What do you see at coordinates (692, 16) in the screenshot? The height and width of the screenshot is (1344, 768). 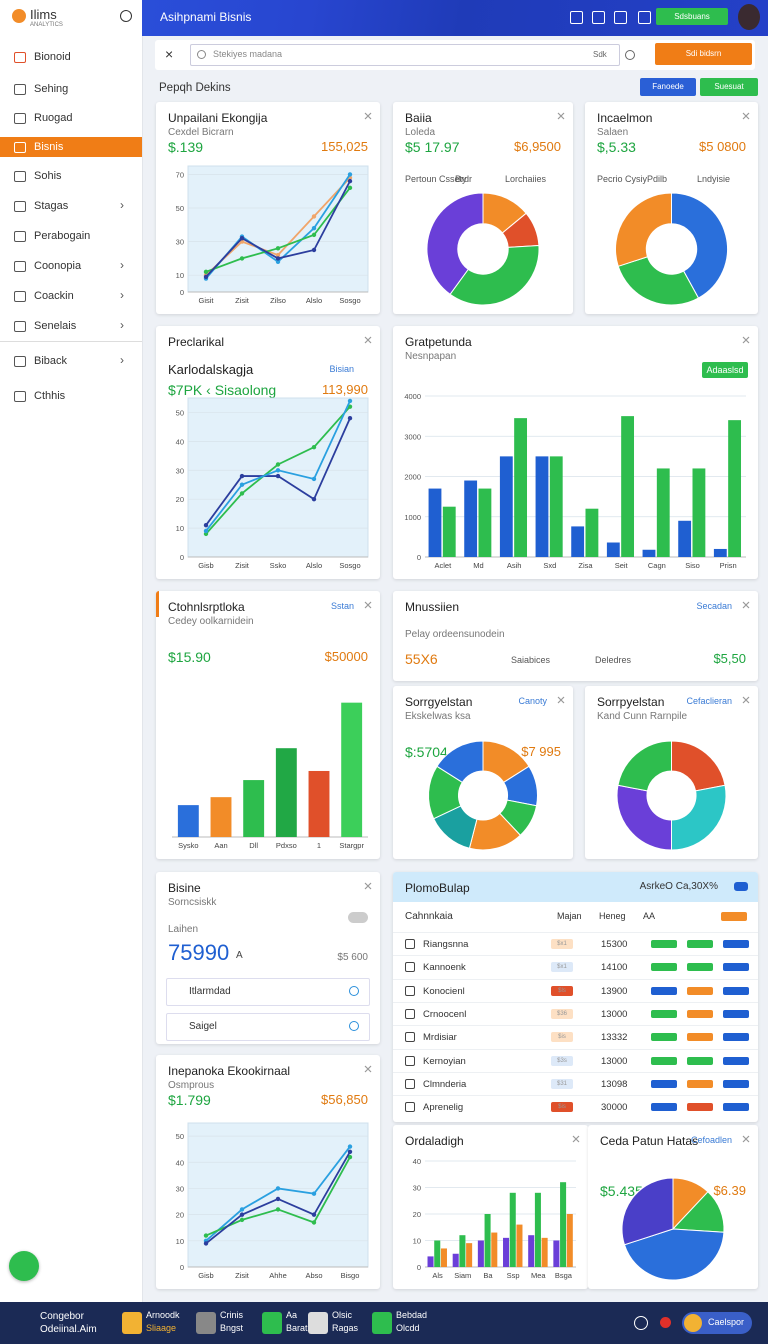 I see `header-button: Sdsbuans` at bounding box center [692, 16].